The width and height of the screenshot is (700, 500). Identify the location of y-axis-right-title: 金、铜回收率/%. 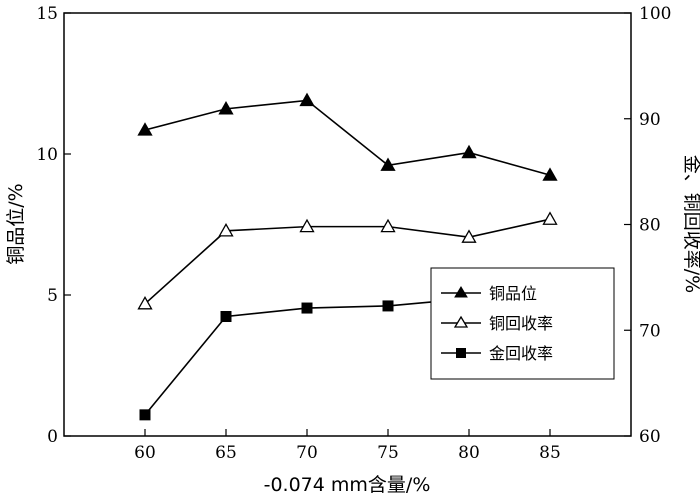
(690, 224).